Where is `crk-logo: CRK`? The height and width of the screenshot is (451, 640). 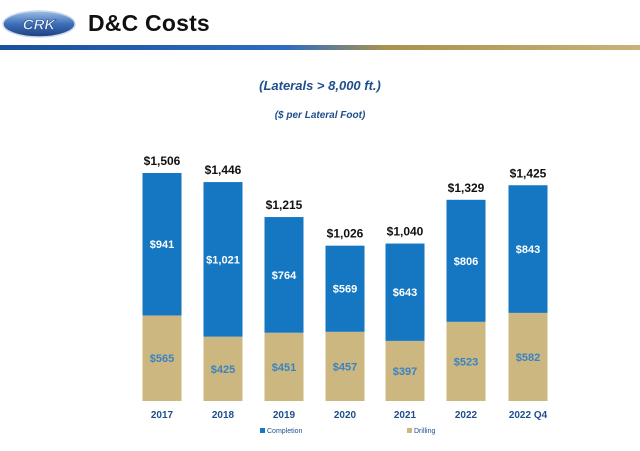 crk-logo: CRK is located at coordinates (39, 24).